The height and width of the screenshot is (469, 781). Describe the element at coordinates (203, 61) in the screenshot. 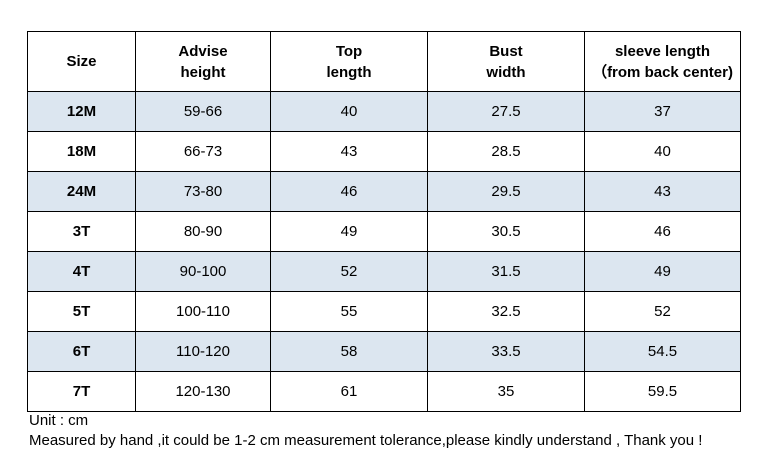

I see `header-cell: Advise height` at that location.